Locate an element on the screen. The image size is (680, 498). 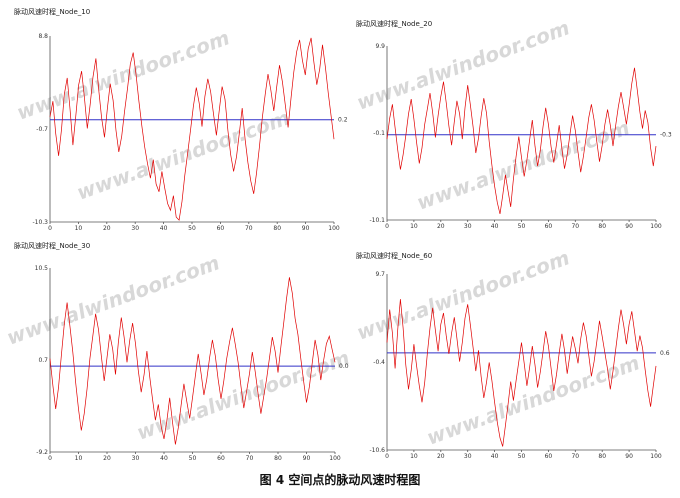
y-tick-label: -10.3 is located at coordinates (40, 222).